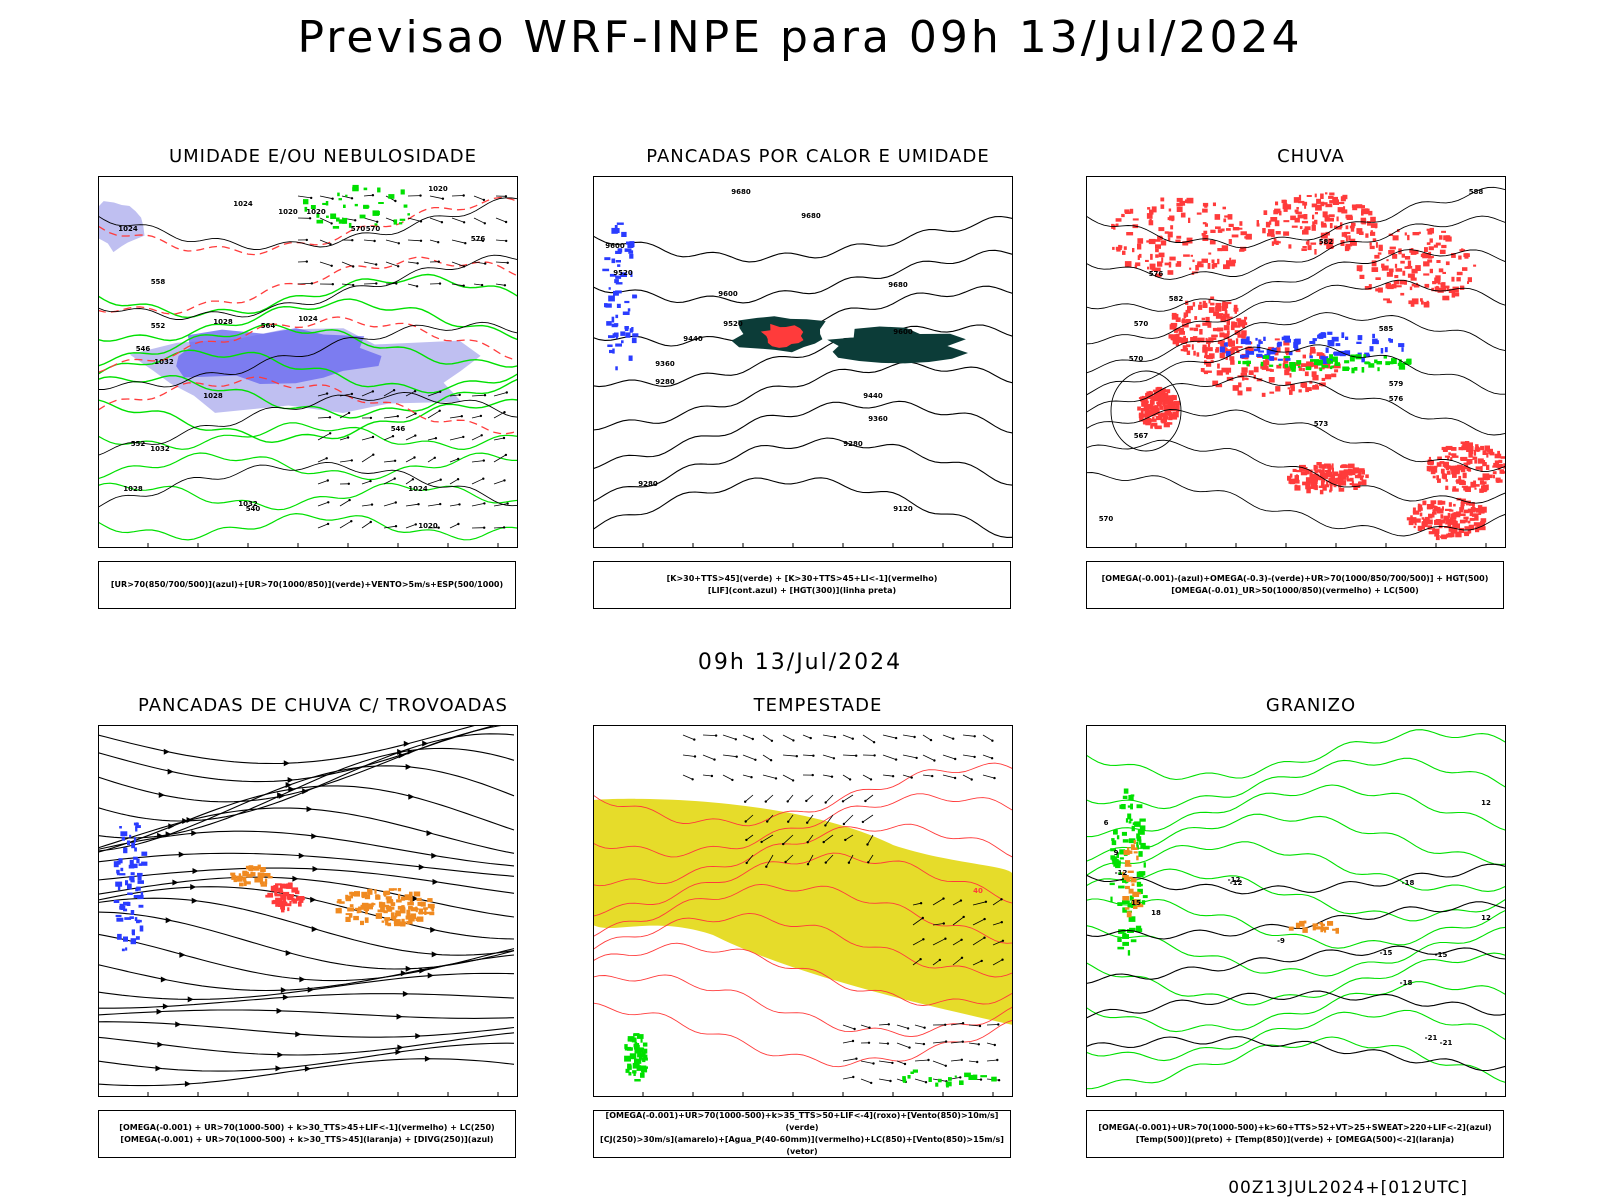 This screenshot has height=1200, width=1600. Describe the element at coordinates (1296, 783) in the screenshot. I see `temp850-contour` at that location.